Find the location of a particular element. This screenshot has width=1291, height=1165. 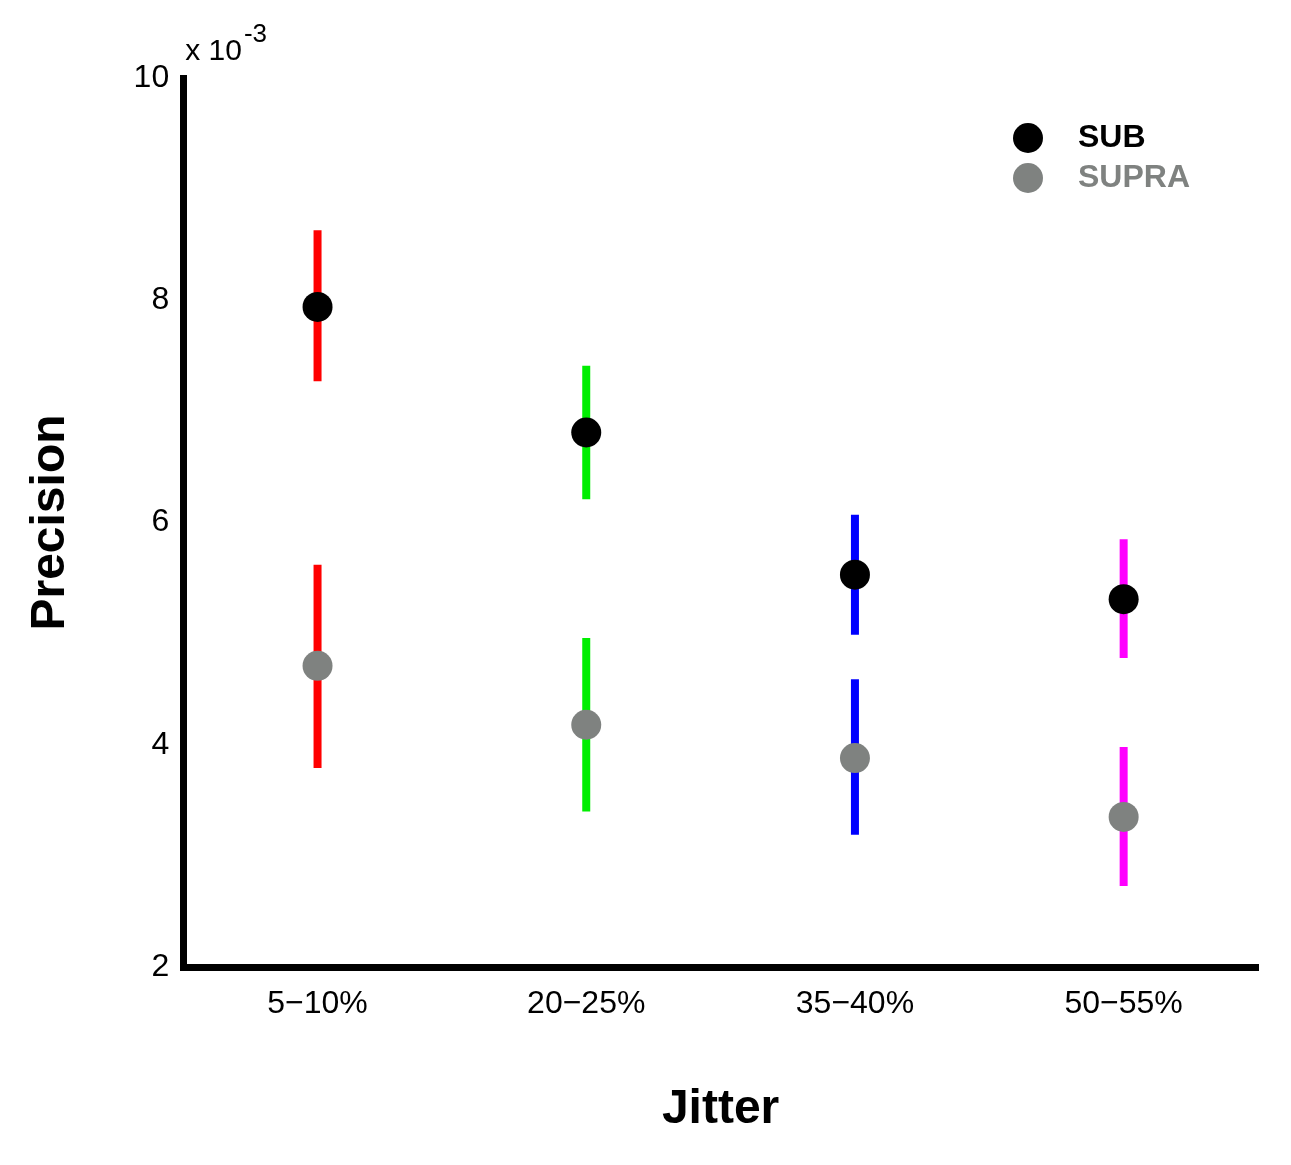

x-tick-label: 20−25% is located at coordinates (586, 1002).